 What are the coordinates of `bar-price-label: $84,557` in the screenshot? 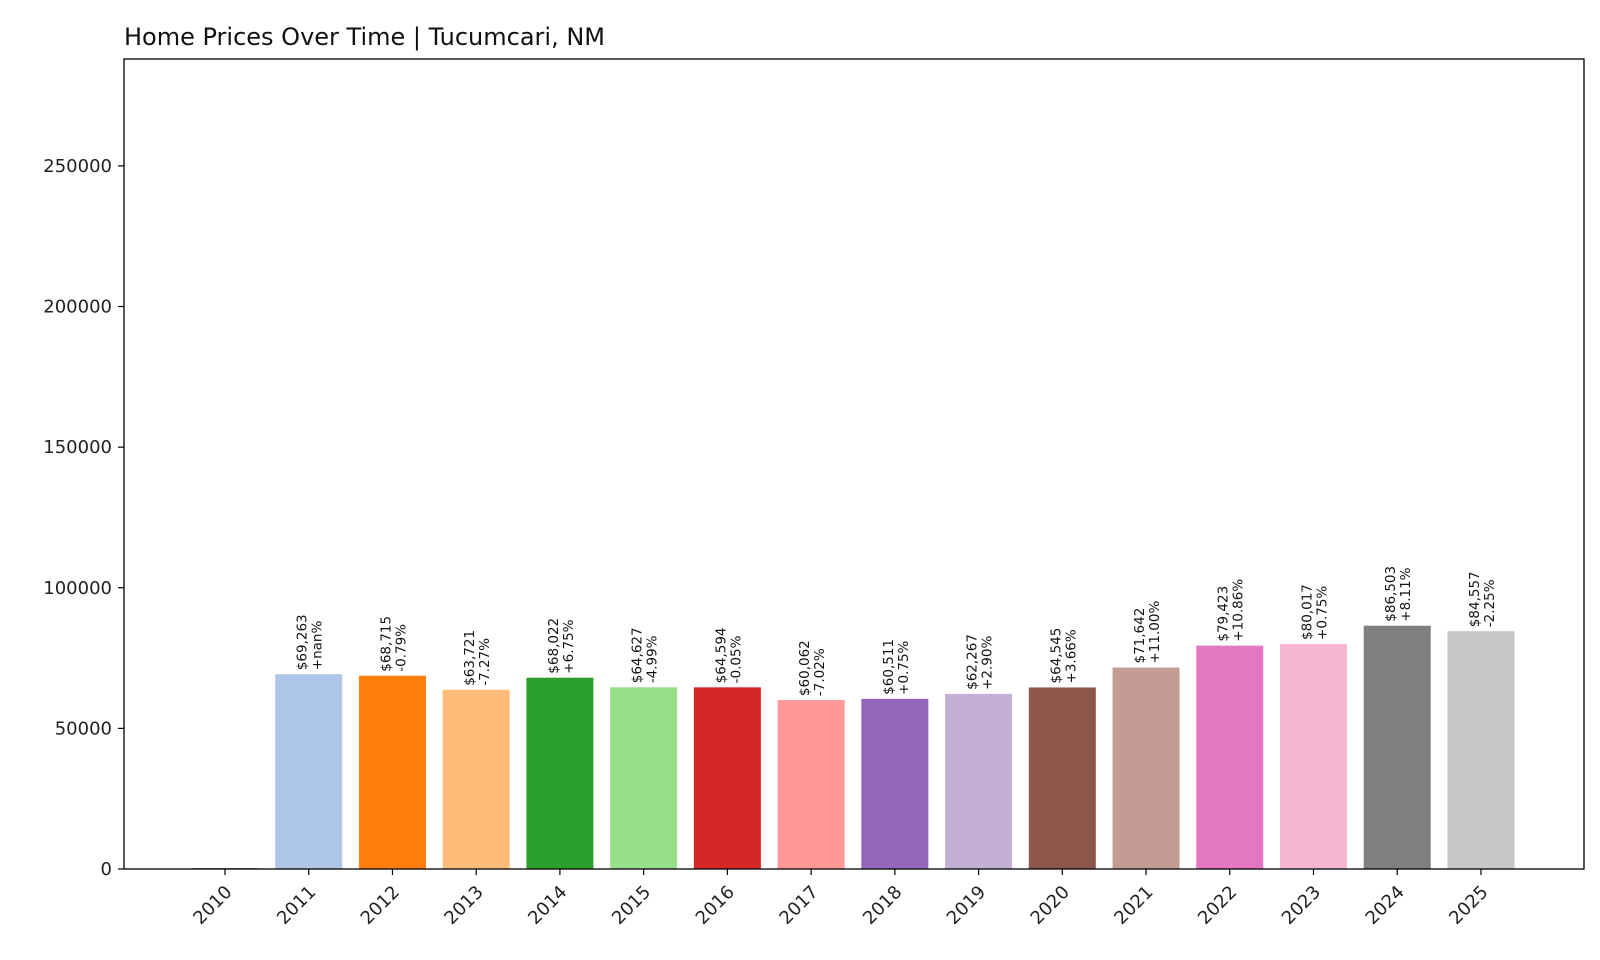 It's located at (1475, 599).